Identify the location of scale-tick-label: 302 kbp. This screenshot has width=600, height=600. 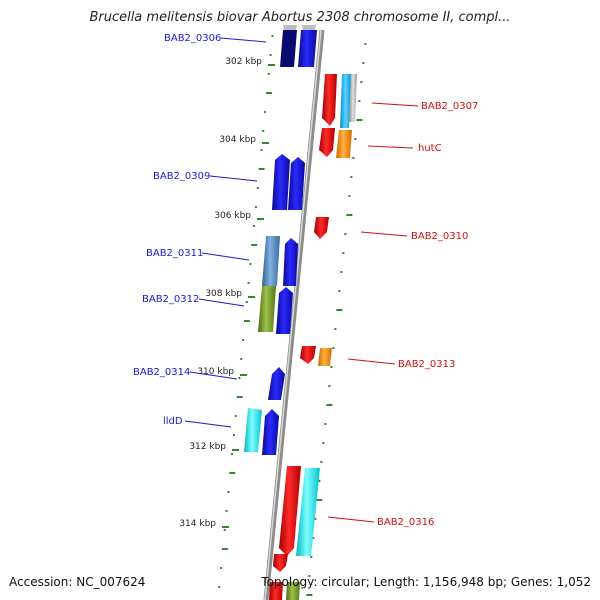
(243, 62).